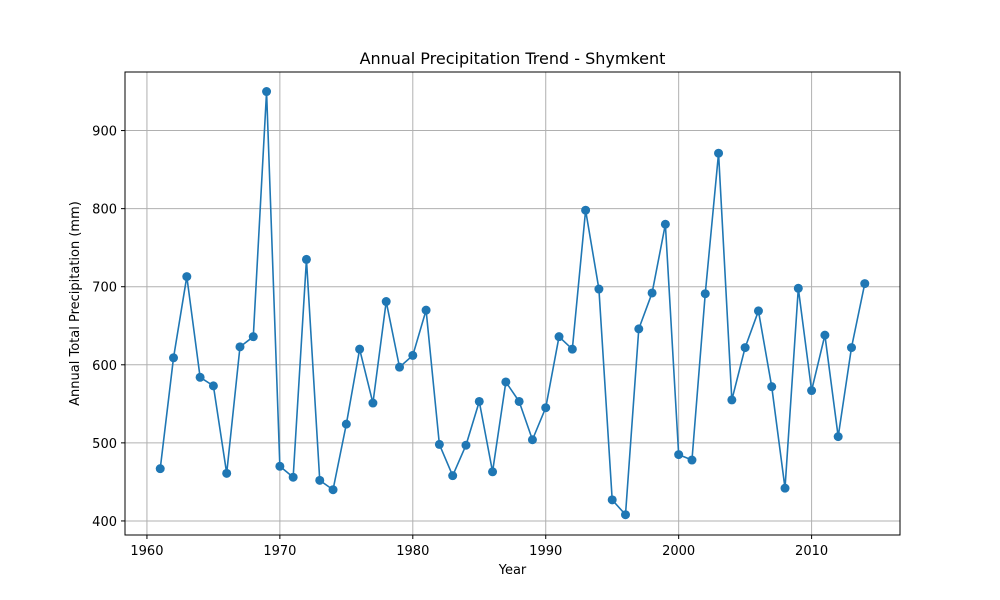 The height and width of the screenshot is (600, 1000). Describe the element at coordinates (678, 551) in the screenshot. I see `x-tick-label: 2000` at that location.